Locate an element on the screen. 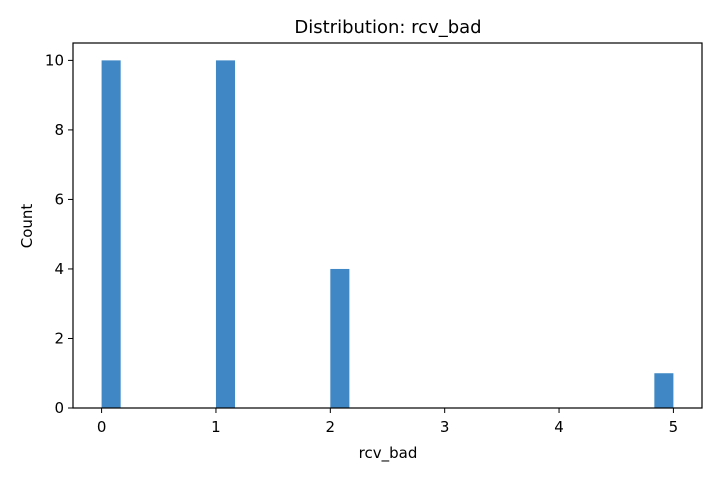 This screenshot has height=480, width=720. y-tick-label-2: 4 is located at coordinates (59, 269).